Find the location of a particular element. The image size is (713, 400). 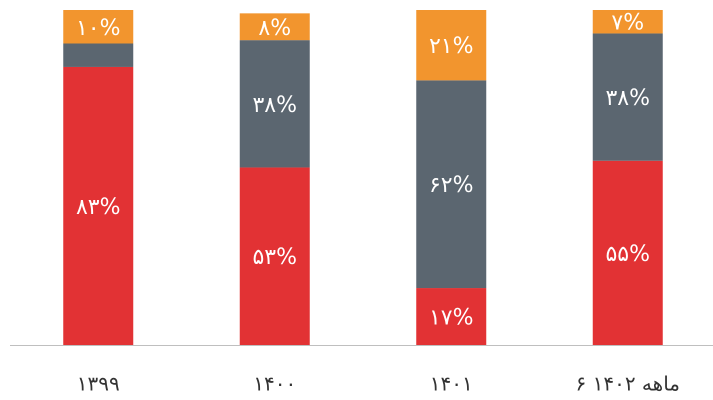

value-label: ۲۱% is located at coordinates (451, 46).